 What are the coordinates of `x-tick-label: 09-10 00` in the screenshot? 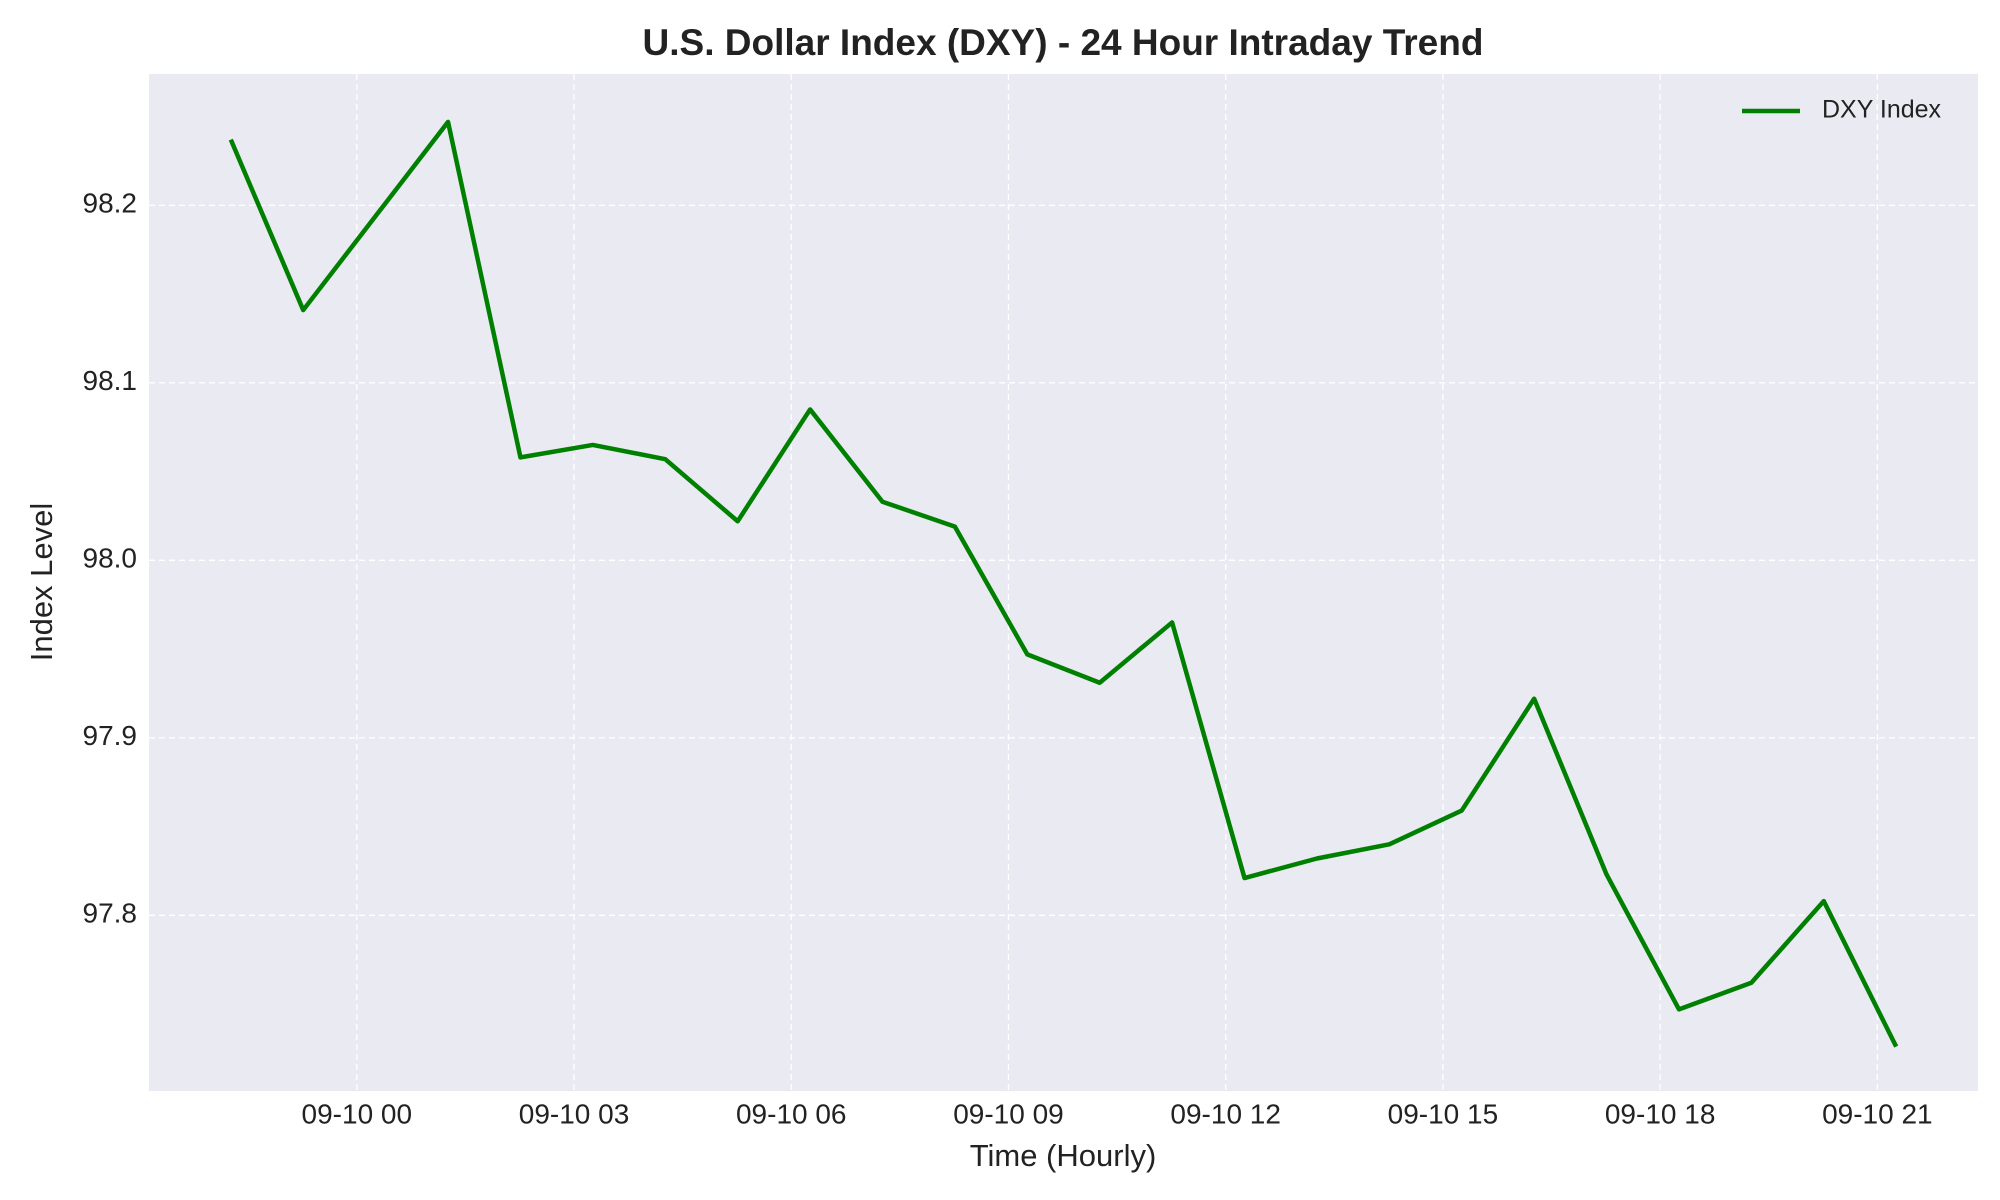 It's located at (357, 1113).